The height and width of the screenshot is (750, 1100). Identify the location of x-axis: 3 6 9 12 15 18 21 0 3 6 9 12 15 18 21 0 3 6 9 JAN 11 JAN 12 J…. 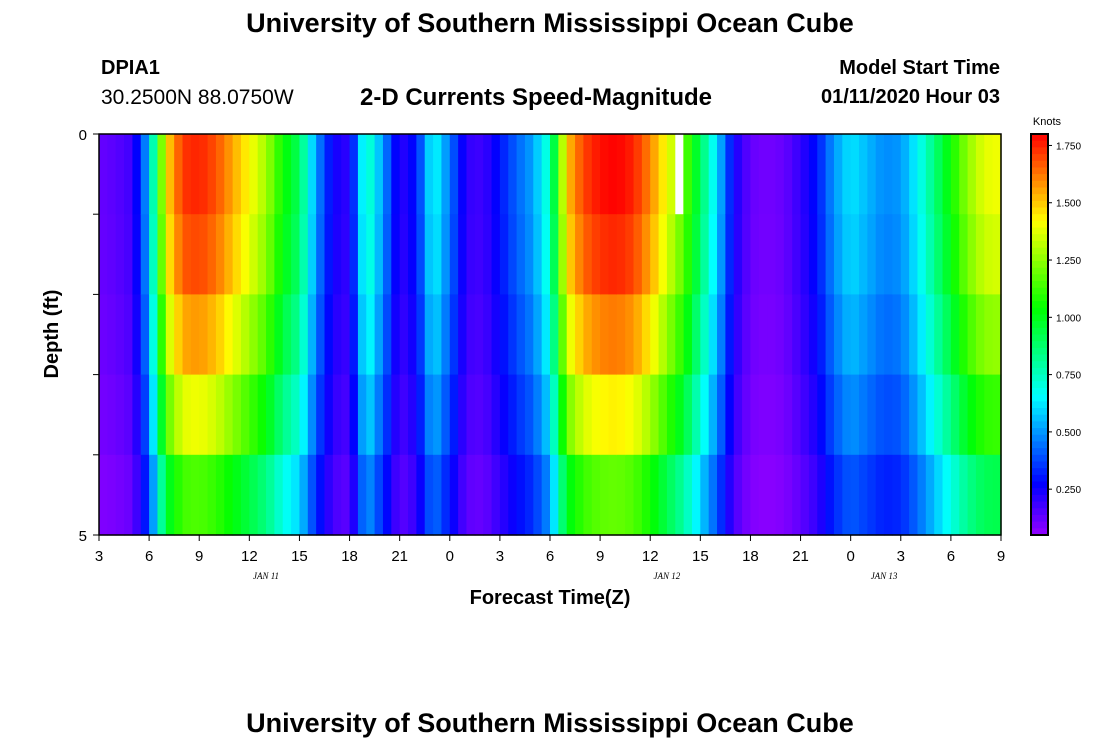
(550, 558).